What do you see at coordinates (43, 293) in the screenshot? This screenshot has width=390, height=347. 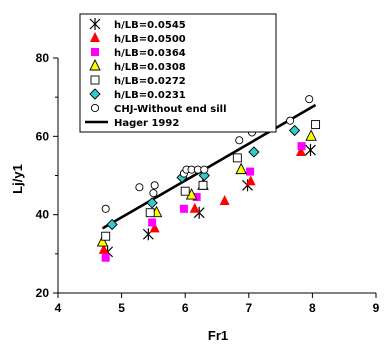 I see `y-tick-label: 20` at bounding box center [43, 293].